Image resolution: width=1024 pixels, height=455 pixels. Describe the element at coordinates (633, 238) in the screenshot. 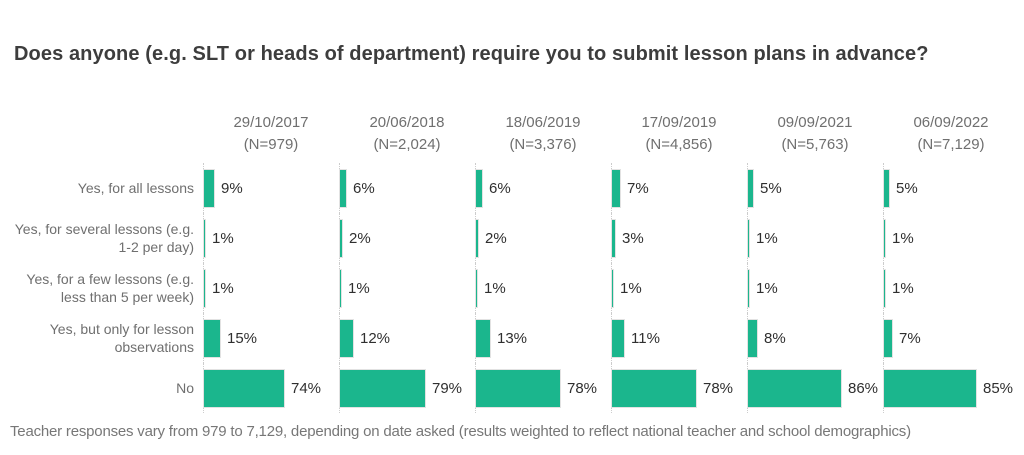

I see `value-label: 3%` at that location.